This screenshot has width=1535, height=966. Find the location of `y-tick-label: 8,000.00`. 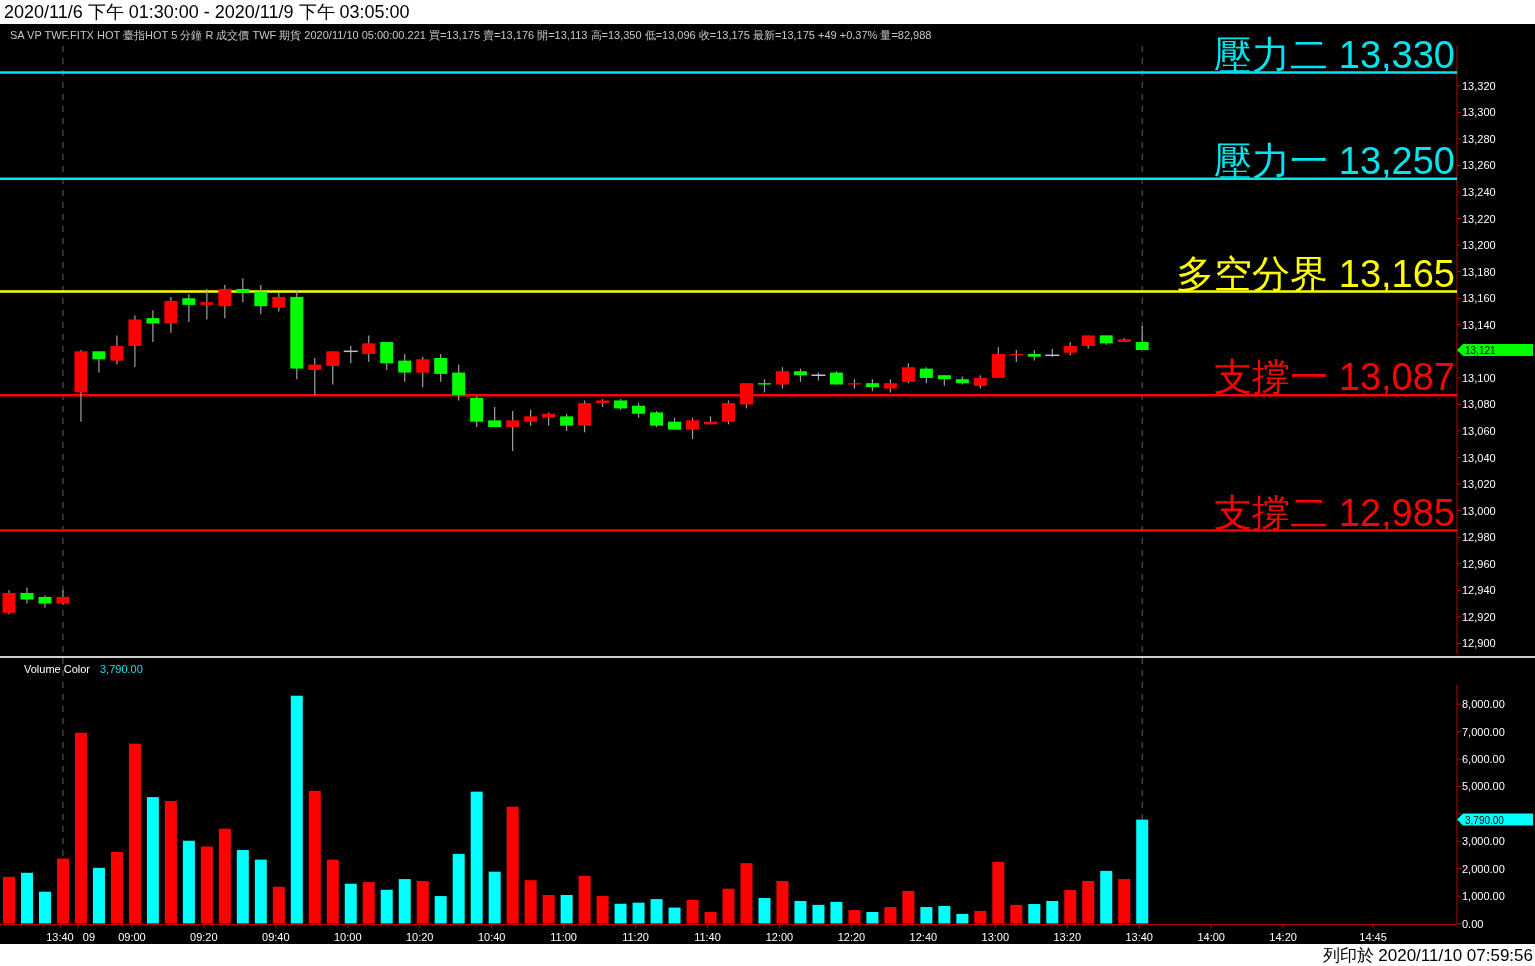

y-tick-label: 8,000.00 is located at coordinates (1483, 704).